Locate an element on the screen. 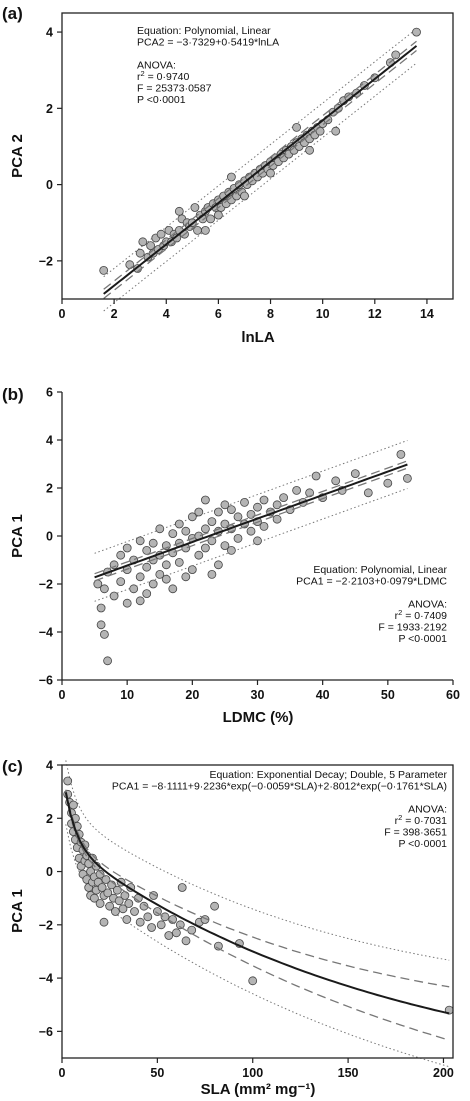 Image resolution: width=470 pixels, height=1101 pixels. x-tick-label: 30 is located at coordinates (258, 695).